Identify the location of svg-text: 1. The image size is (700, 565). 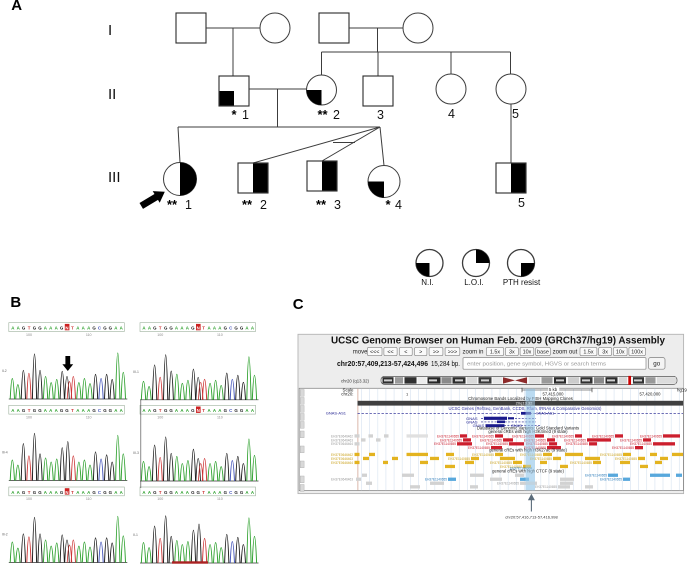
(407, 394).